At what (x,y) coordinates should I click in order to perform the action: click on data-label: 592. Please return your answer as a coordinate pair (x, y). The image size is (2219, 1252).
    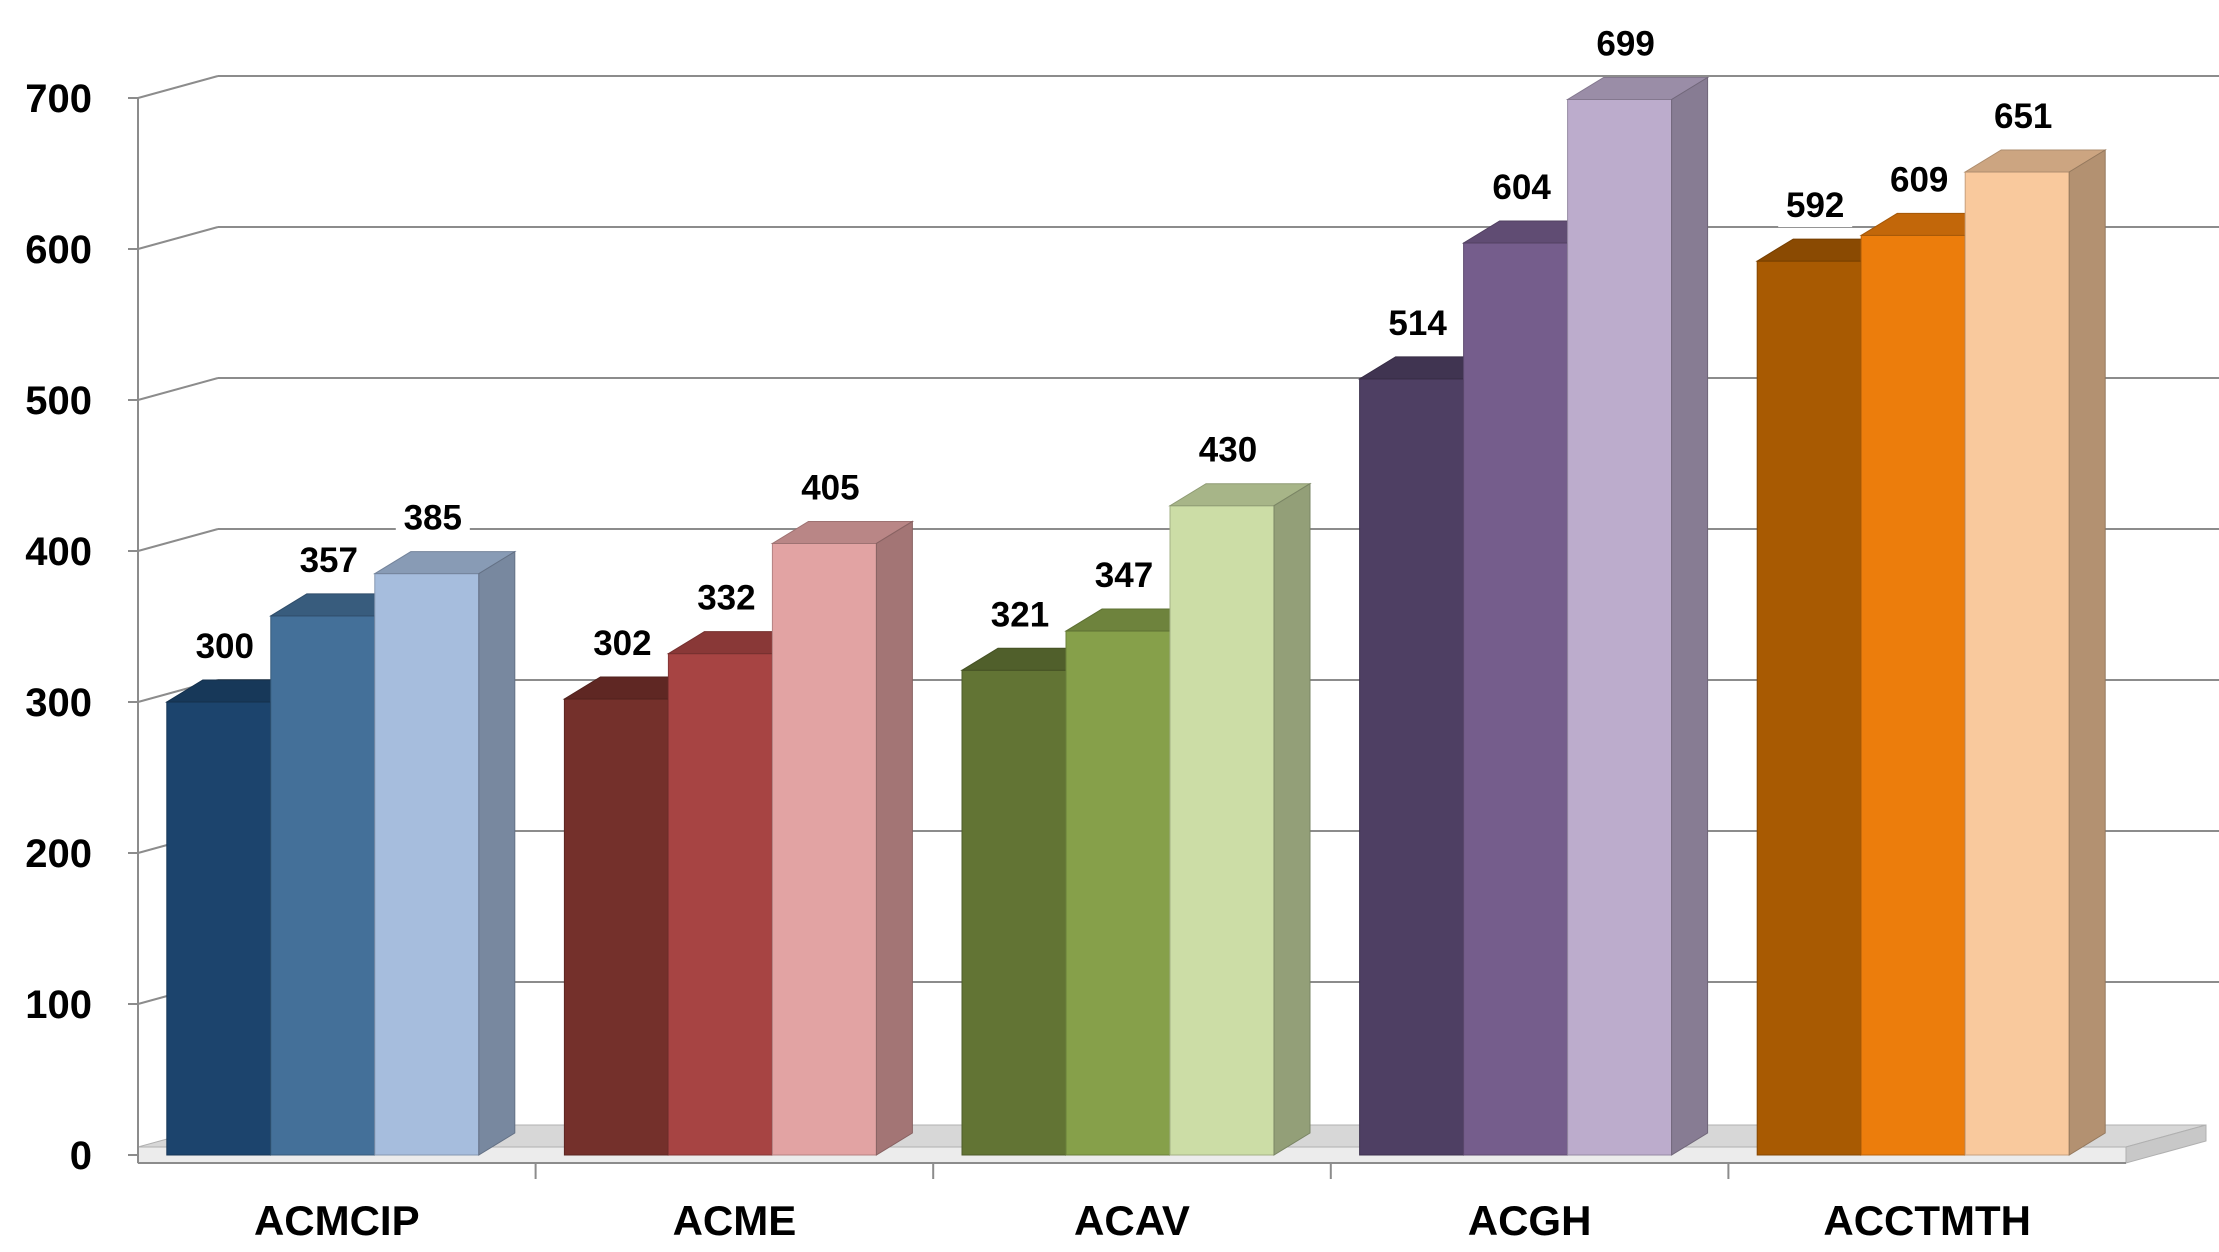
    Looking at the image, I should click on (1815, 205).